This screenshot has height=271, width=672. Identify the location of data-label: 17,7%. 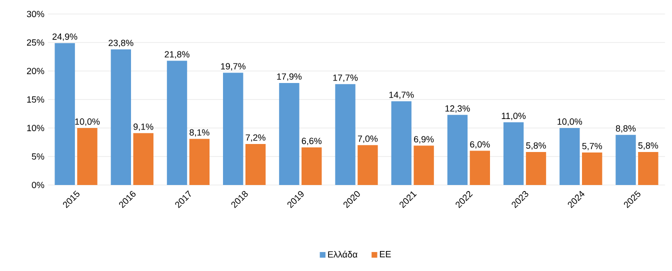
(345, 78).